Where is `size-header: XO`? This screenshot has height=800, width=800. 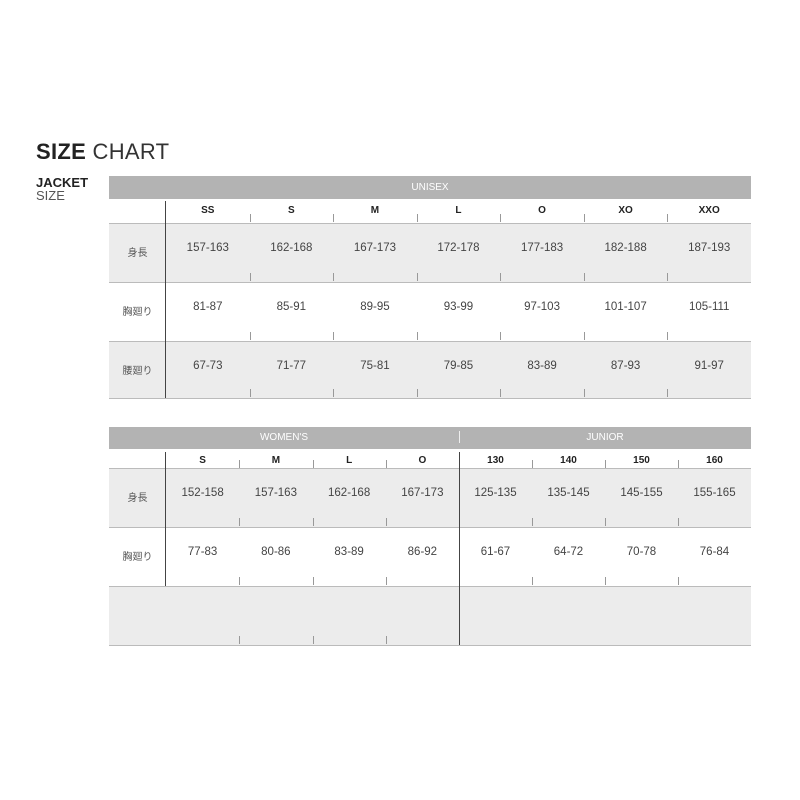 size-header: XO is located at coordinates (625, 210).